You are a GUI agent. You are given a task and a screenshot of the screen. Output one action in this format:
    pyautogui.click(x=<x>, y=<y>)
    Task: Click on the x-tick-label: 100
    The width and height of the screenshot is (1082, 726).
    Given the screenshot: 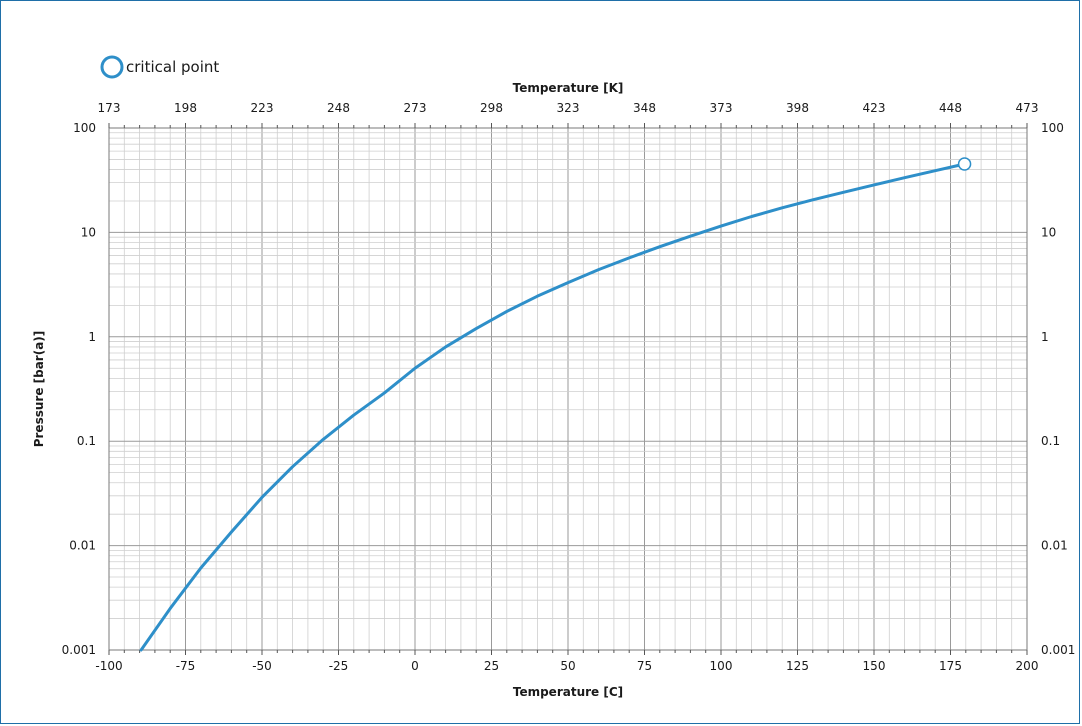 What is the action you would take?
    pyautogui.click(x=721, y=666)
    